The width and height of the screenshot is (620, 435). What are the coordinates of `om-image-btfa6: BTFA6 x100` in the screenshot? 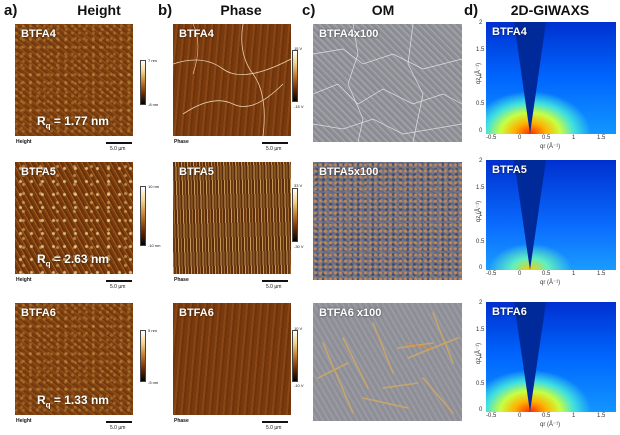 It's located at (387, 362).